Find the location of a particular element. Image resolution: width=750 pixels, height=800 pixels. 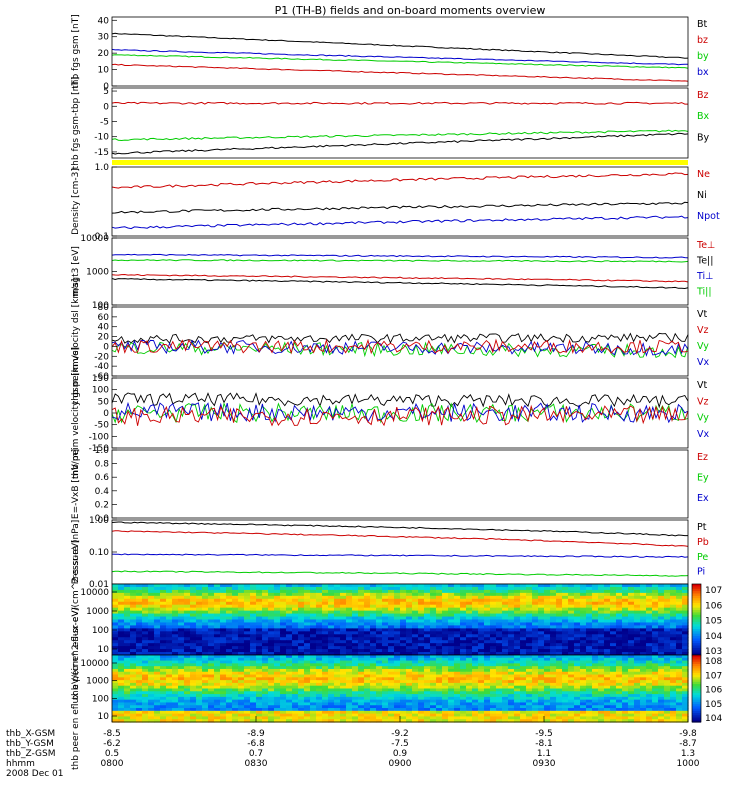

legend-entry: bx is located at coordinates (703, 72).